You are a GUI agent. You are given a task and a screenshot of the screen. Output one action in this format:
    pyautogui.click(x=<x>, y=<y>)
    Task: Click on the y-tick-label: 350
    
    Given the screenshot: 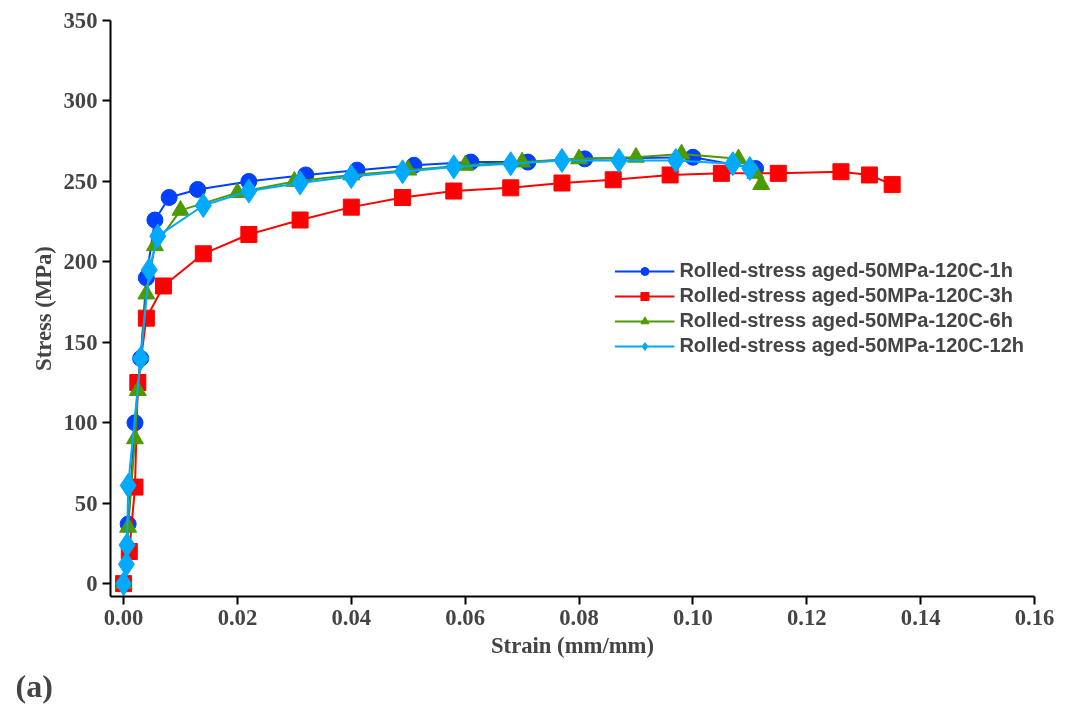 What is the action you would take?
    pyautogui.click(x=80, y=20)
    